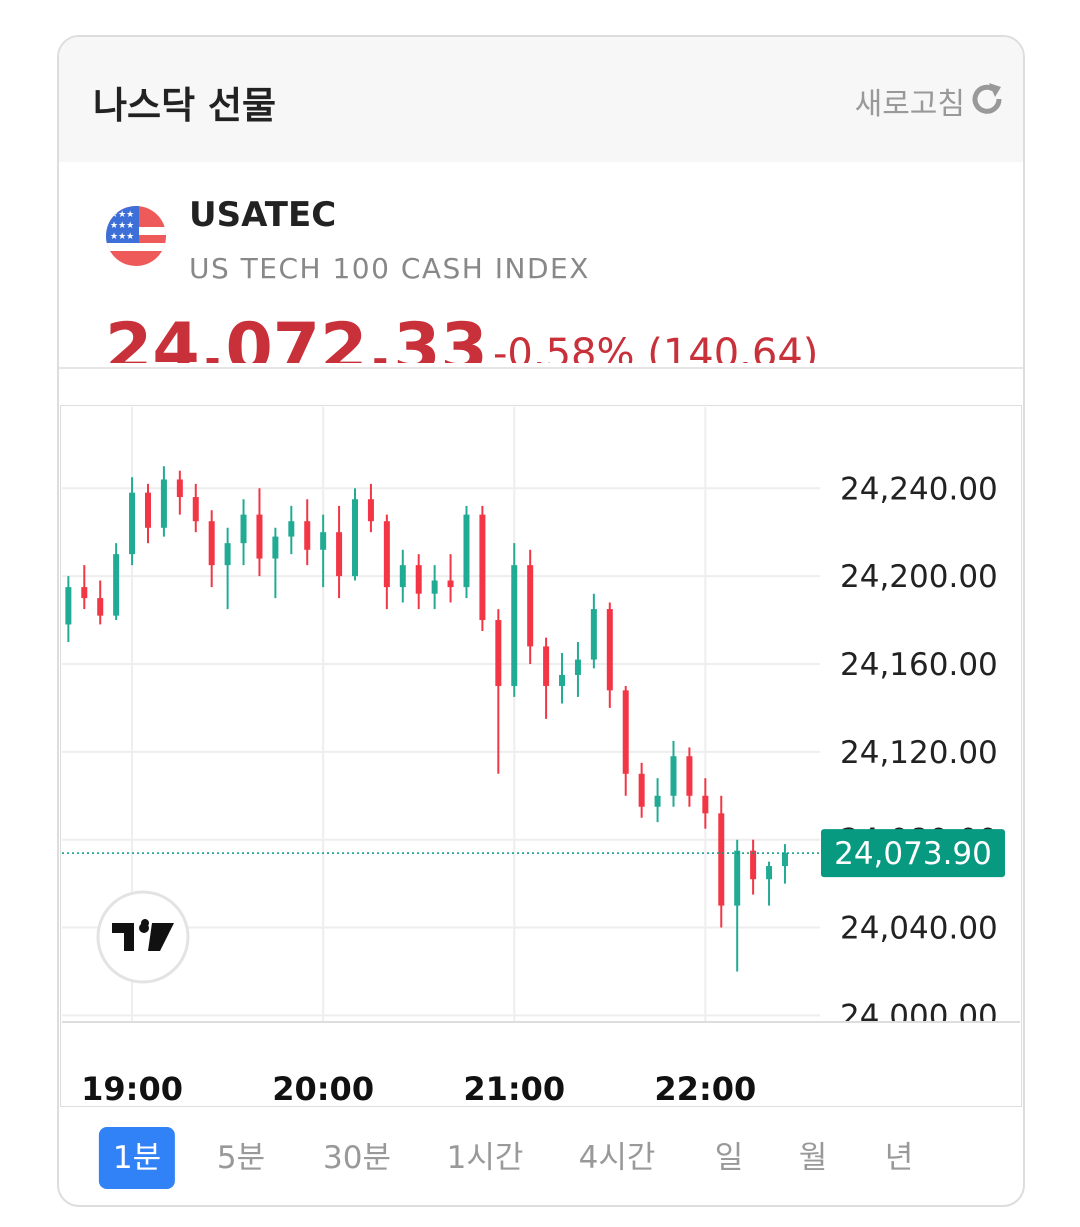 The width and height of the screenshot is (1080, 1227). What do you see at coordinates (485, 1158) in the screenshot?
I see `timeframe-button: 1시간` at bounding box center [485, 1158].